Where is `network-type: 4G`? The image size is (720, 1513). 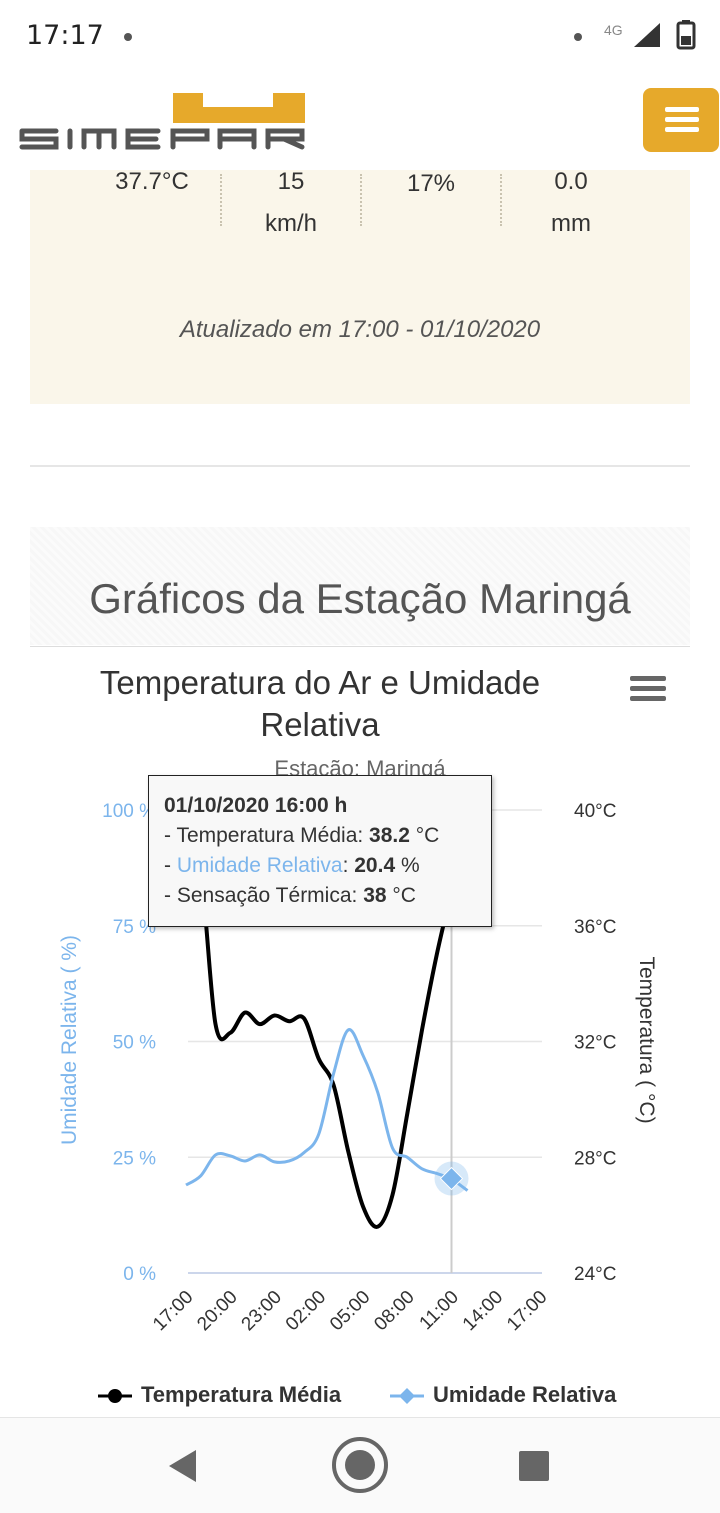
network-type: 4G is located at coordinates (613, 30).